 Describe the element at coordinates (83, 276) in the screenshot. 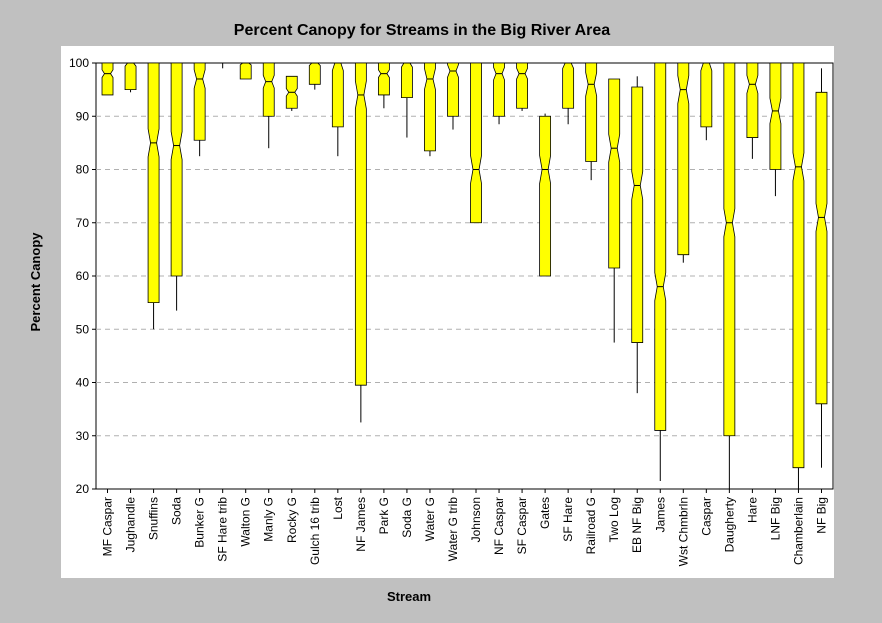

I see `y-tick-label: 60` at that location.